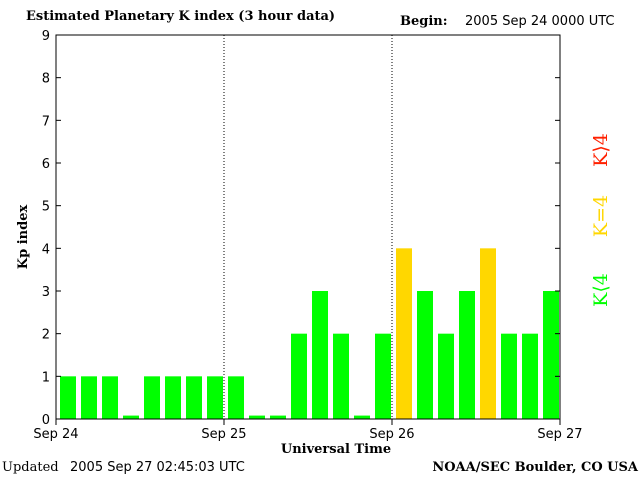 The height and width of the screenshot is (480, 640). I want to click on x-tick-label: Sep 24, so click(55, 434).